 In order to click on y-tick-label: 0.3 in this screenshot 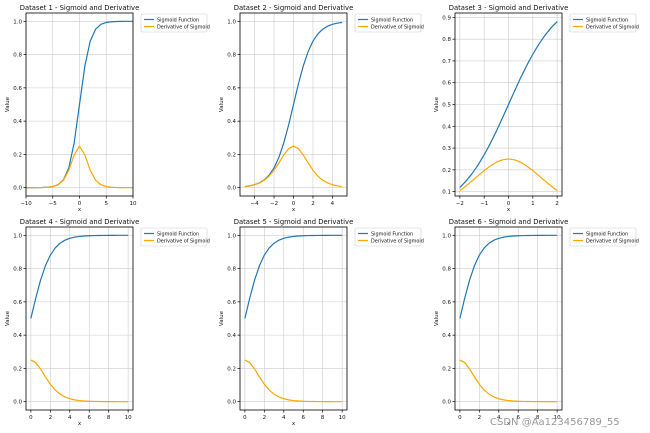, I will do `click(446, 149)`.